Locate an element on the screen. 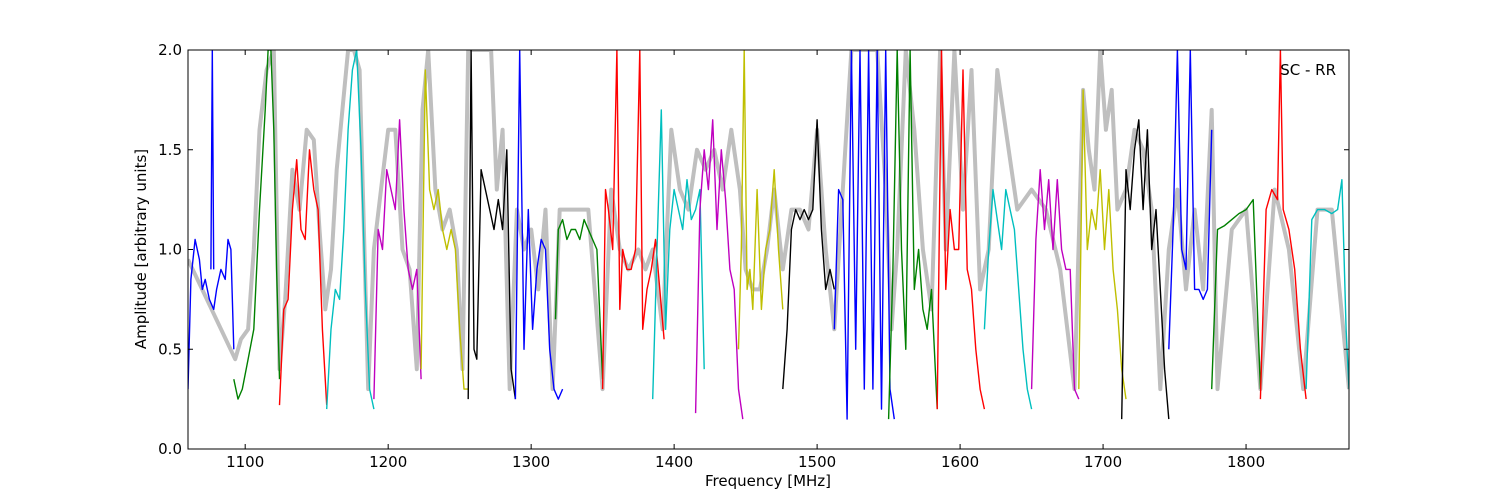 This screenshot has height=500, width=1500. x-tick-label: 1700 is located at coordinates (1103, 462).